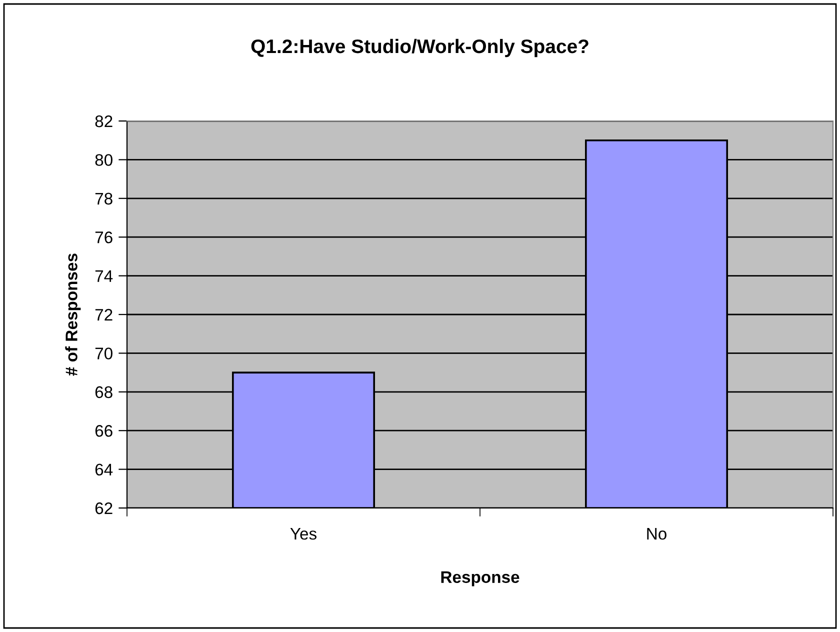  I want to click on y-tick-label: 70, so click(103, 354).